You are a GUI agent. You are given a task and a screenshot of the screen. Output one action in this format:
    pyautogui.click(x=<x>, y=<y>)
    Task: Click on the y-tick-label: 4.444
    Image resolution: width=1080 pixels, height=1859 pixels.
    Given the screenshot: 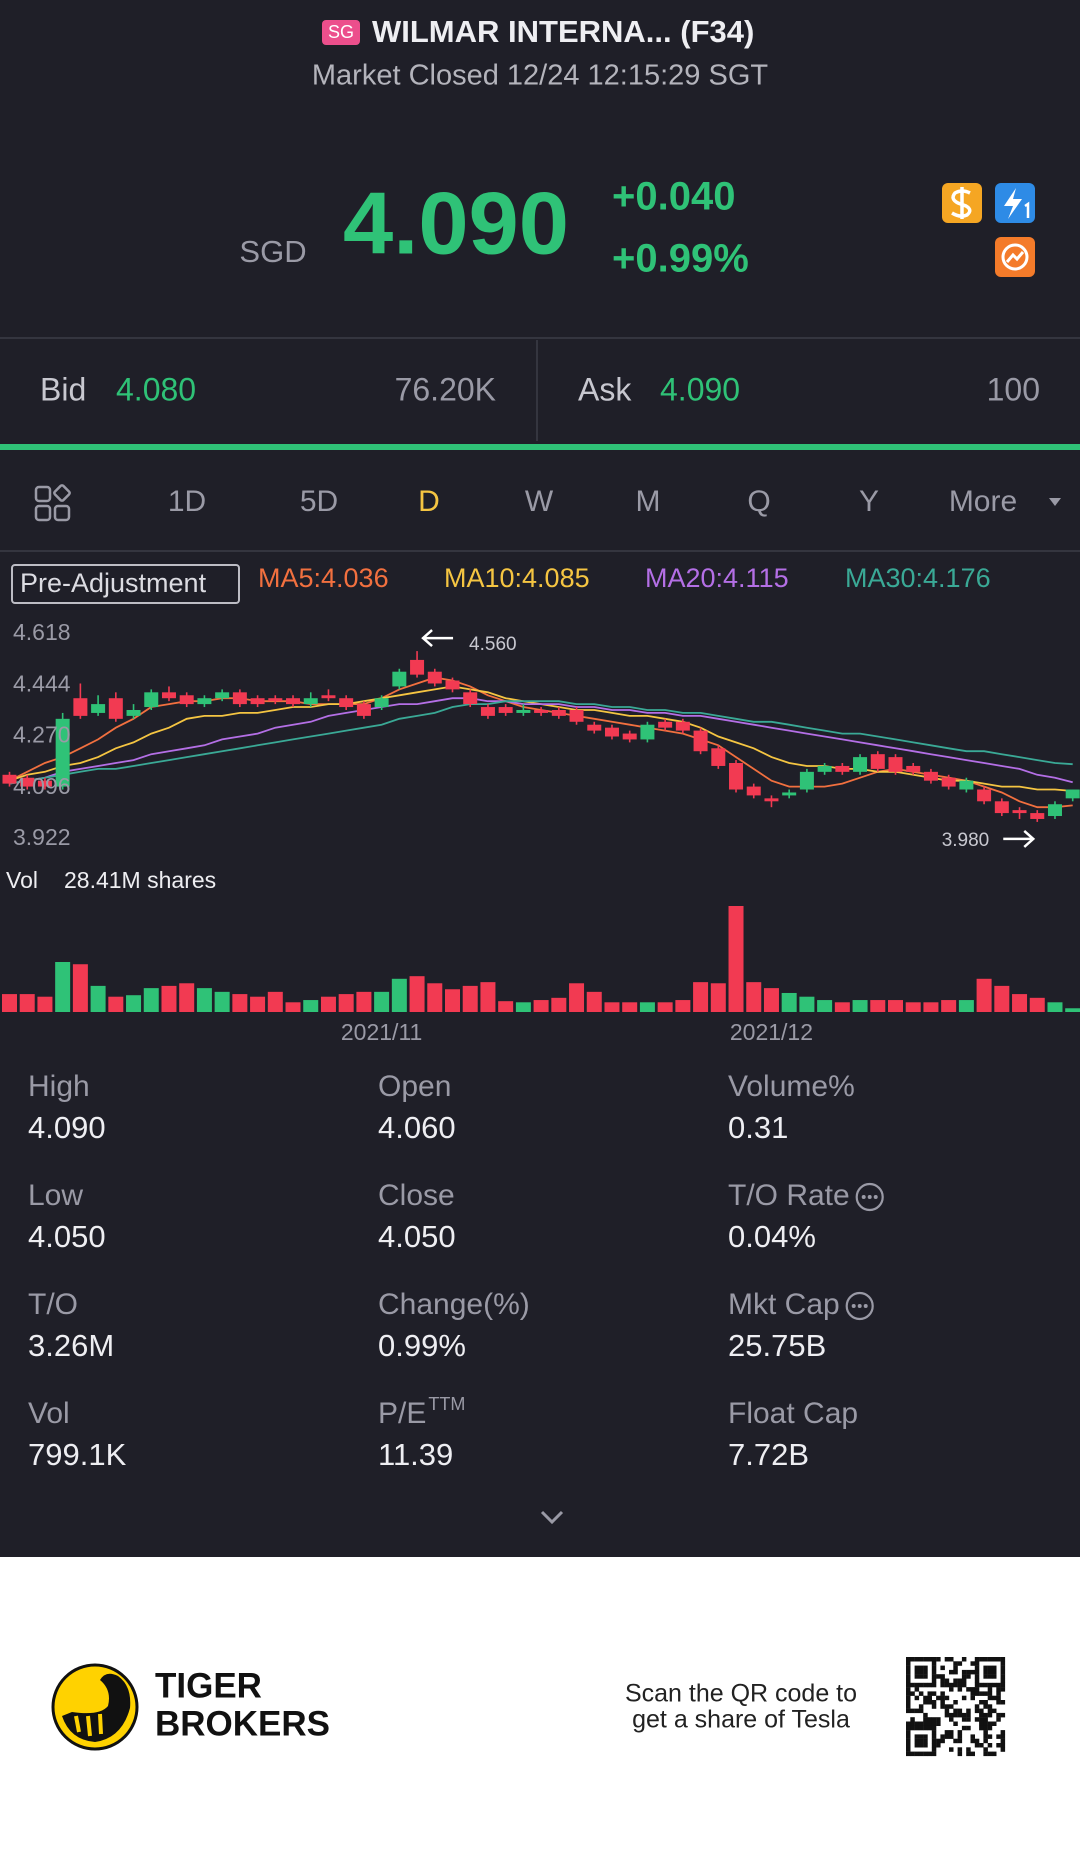 What is the action you would take?
    pyautogui.click(x=42, y=683)
    